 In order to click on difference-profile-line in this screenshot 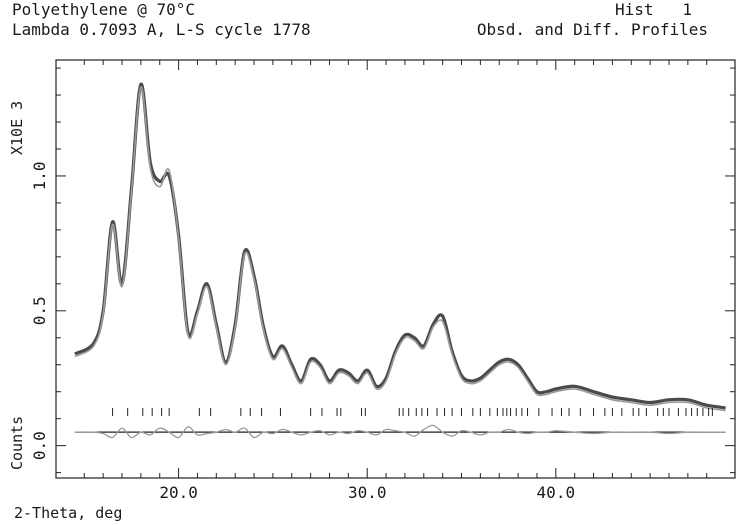, I will do `click(400, 431)`.